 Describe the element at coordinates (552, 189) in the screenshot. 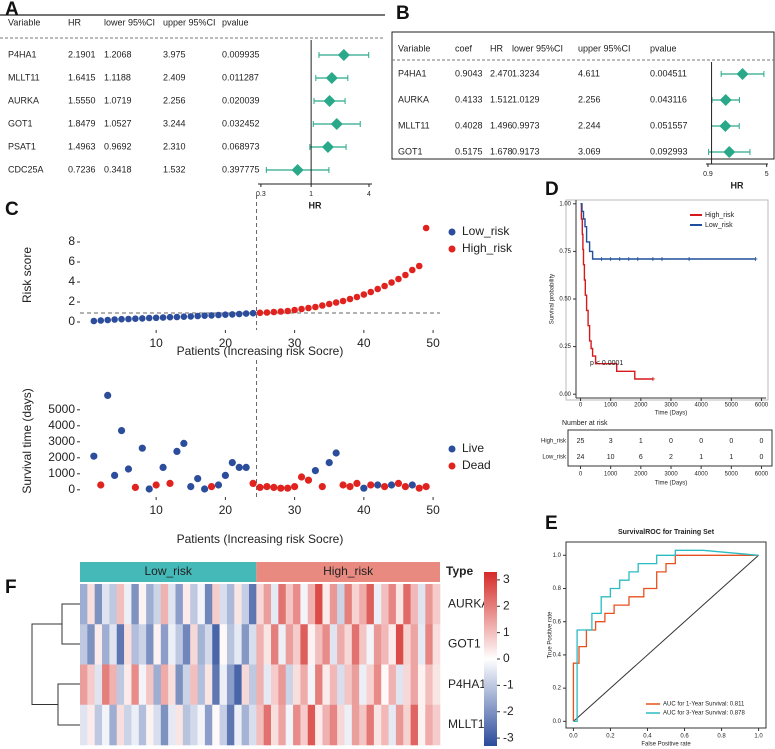

I see `panel-label: D` at that location.